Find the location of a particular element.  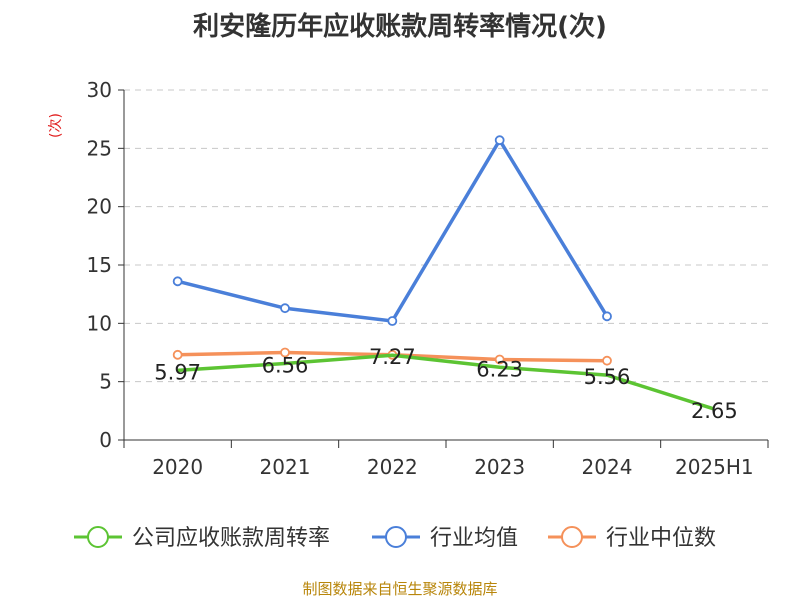

x-tick-label: 2020 is located at coordinates (177, 467).